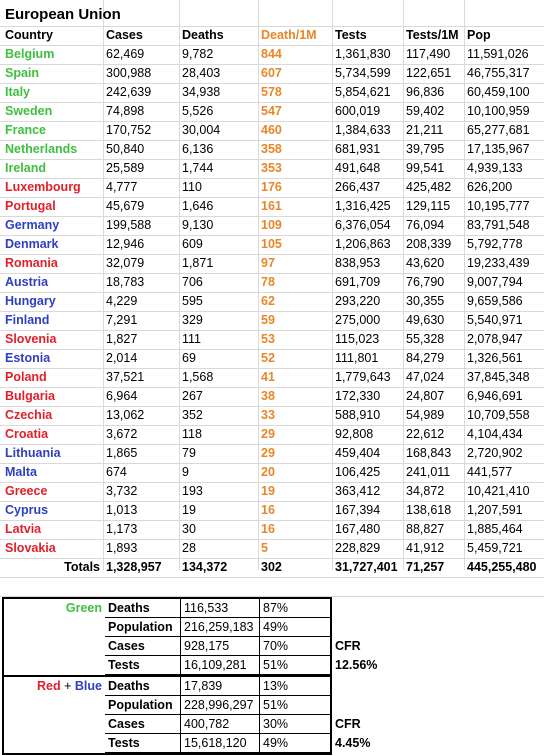 Image resolution: width=544 pixels, height=756 pixels. What do you see at coordinates (366, 567) in the screenshot?
I see `totals-tests: 31,727,401` at bounding box center [366, 567].